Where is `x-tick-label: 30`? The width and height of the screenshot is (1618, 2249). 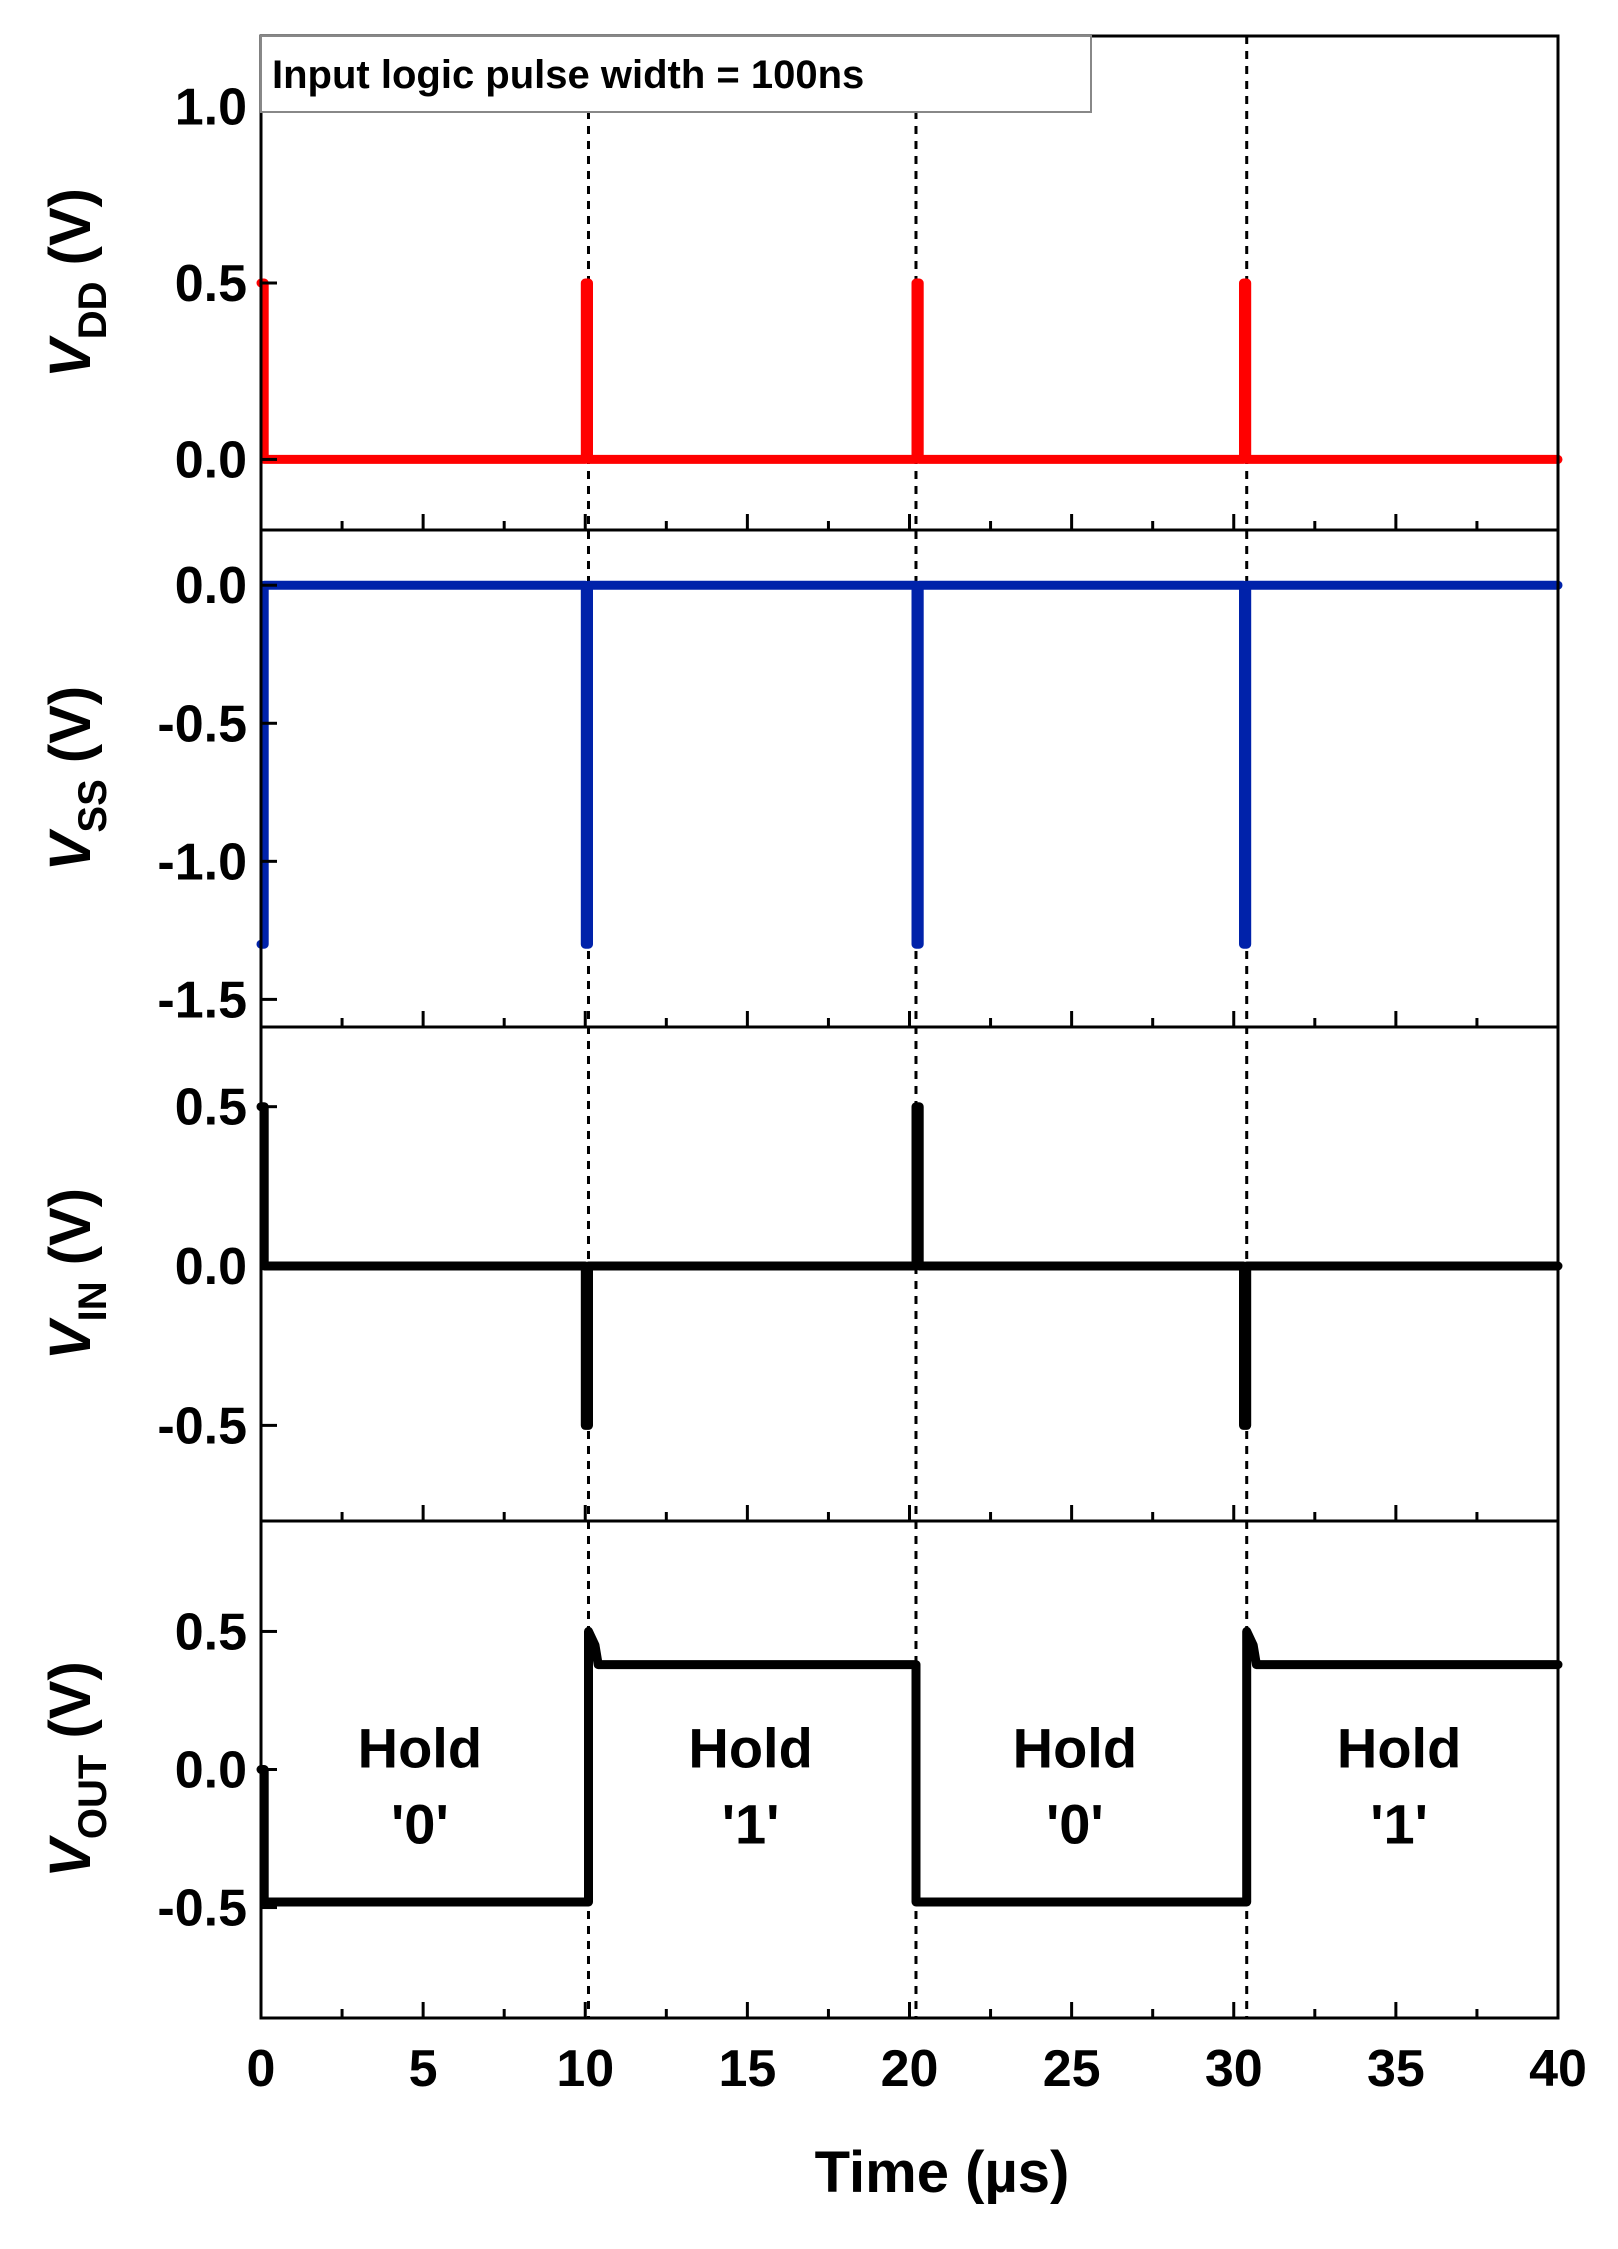 x-tick-label: 30 is located at coordinates (1234, 2069).